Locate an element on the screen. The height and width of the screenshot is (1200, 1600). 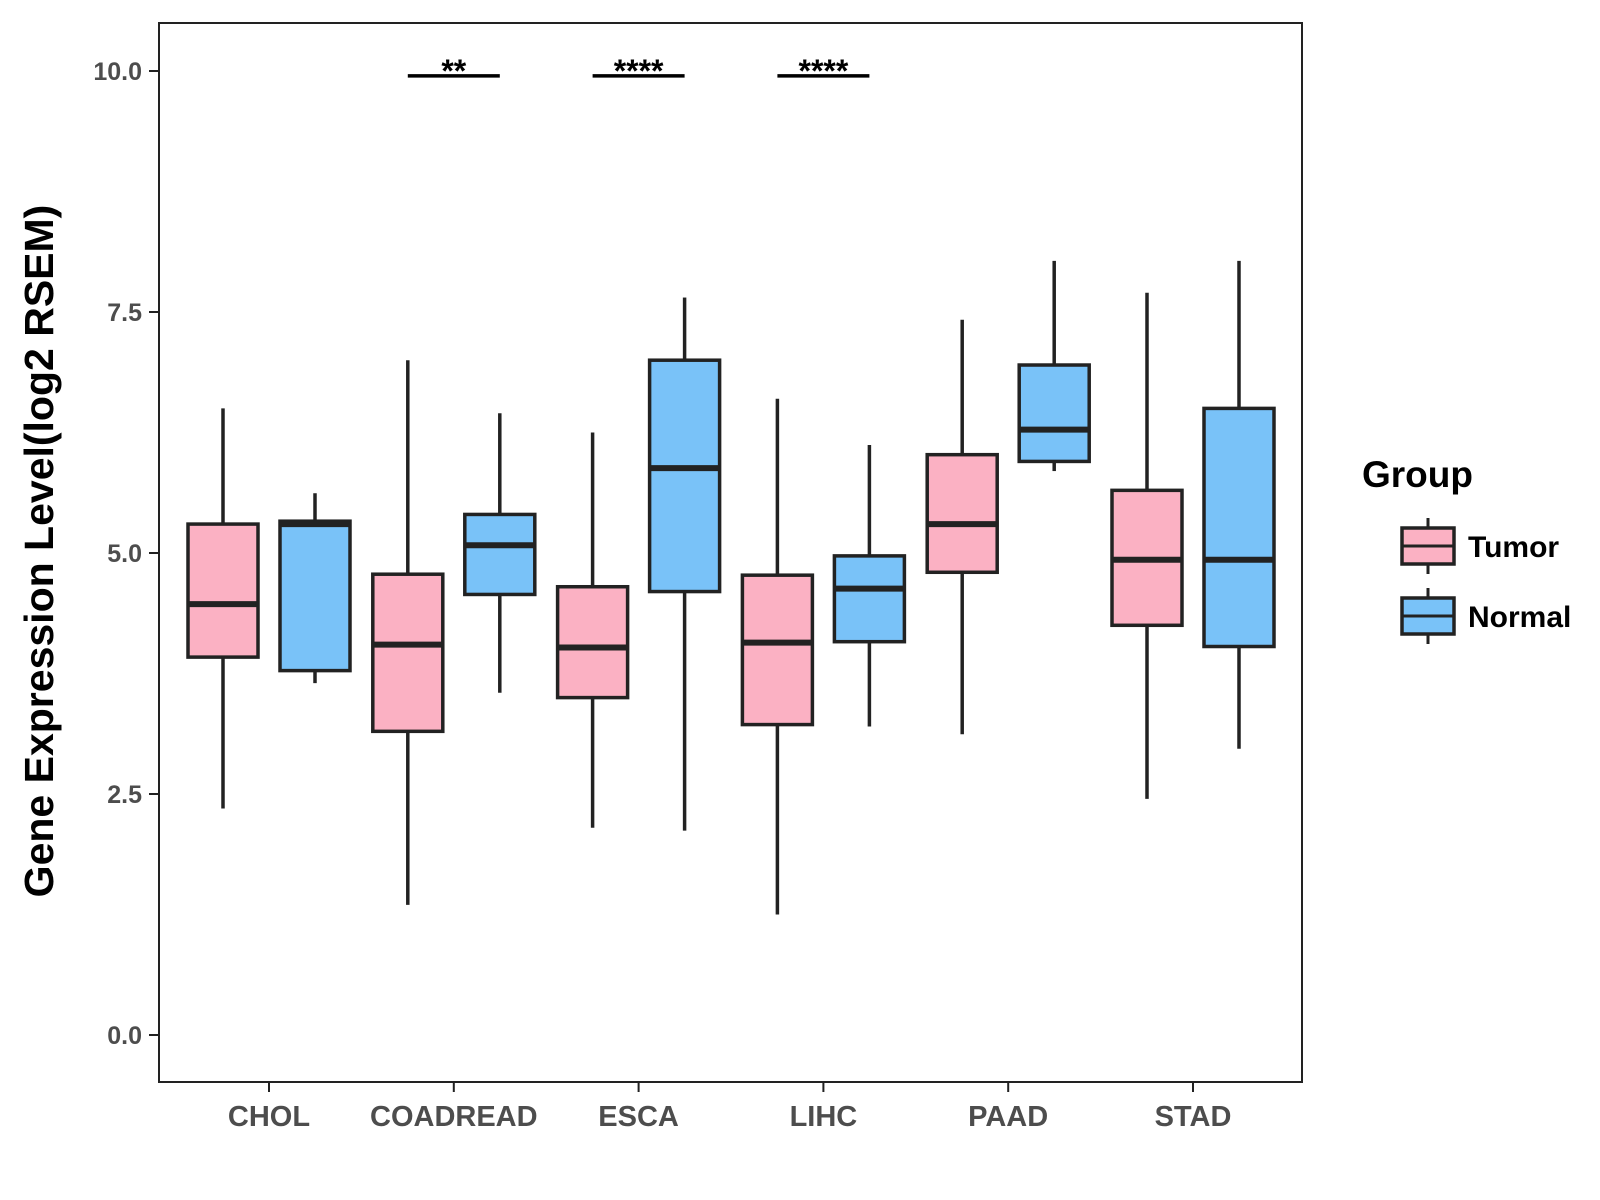
y-tick-label: 2.5 is located at coordinates (124, 795).